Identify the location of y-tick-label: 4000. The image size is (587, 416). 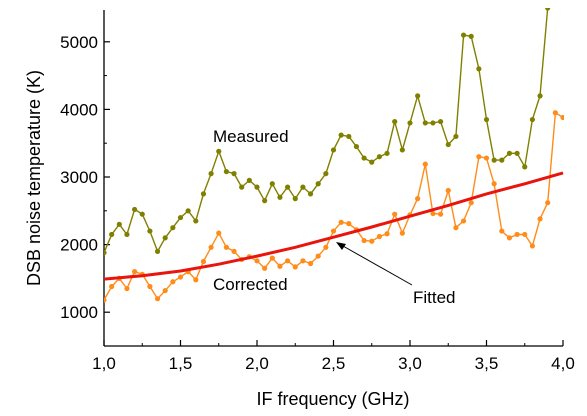
(79, 109).